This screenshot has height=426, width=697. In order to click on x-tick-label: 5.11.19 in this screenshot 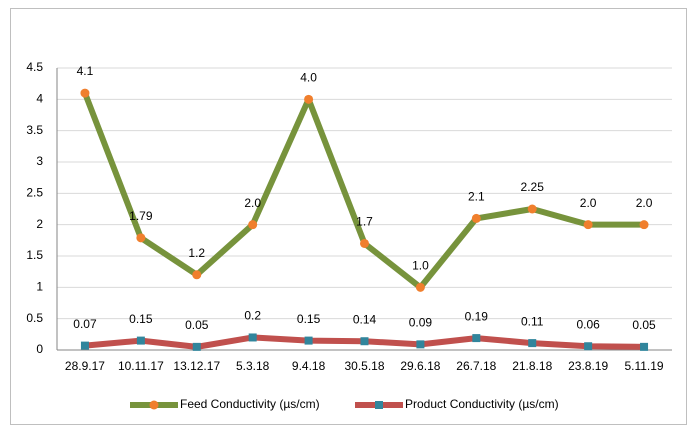, I will do `click(643, 366)`.